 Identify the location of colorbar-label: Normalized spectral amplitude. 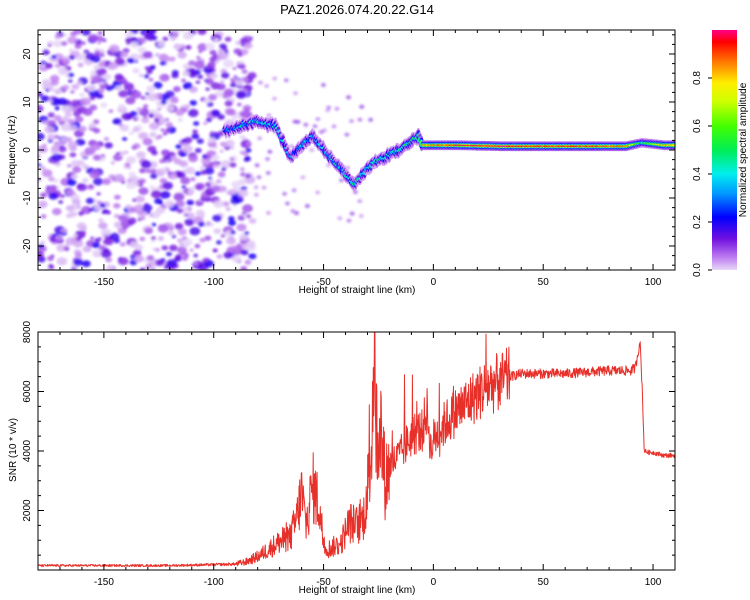
(743, 149).